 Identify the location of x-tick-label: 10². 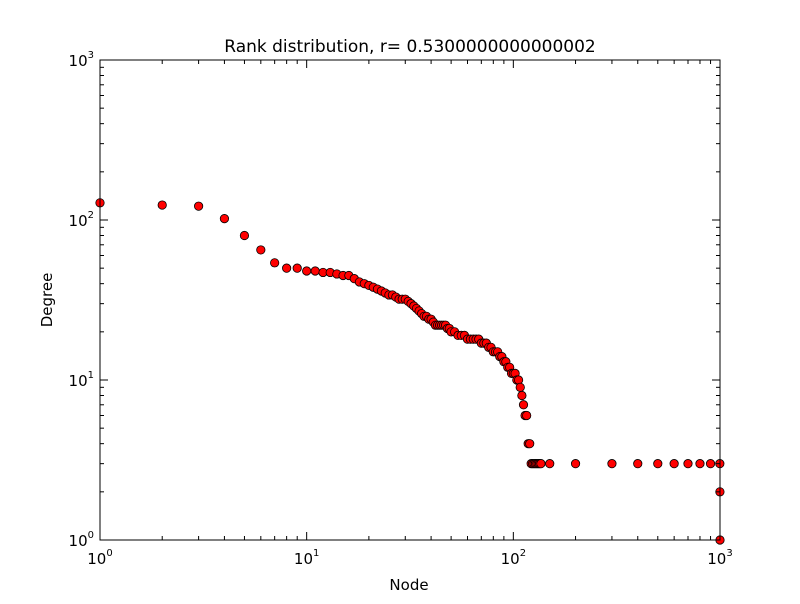
(513, 558).